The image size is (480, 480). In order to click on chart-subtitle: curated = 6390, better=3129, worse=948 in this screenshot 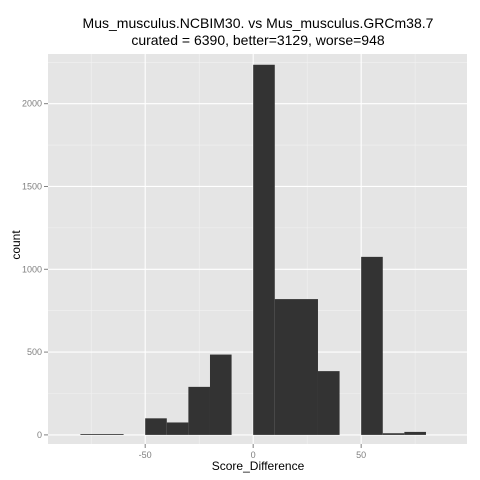, I will do `click(258, 40)`.